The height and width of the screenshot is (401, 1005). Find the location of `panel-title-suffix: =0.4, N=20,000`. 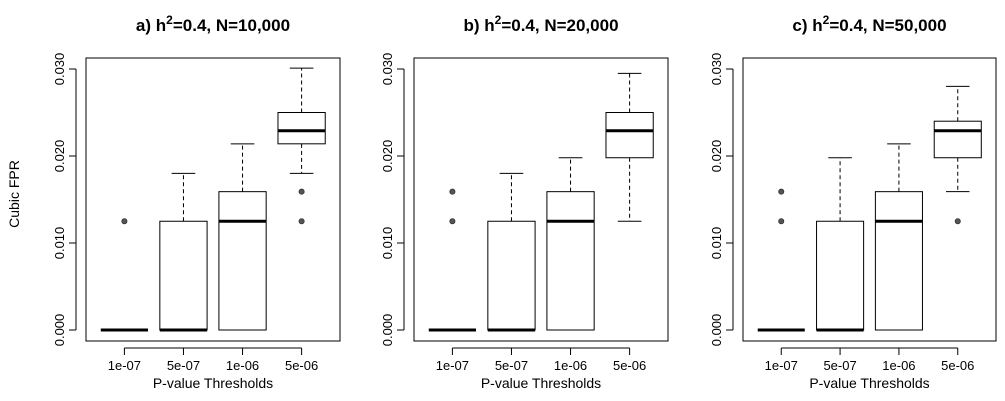

panel-title-suffix: =0.4, N=20,000 is located at coordinates (559, 25).